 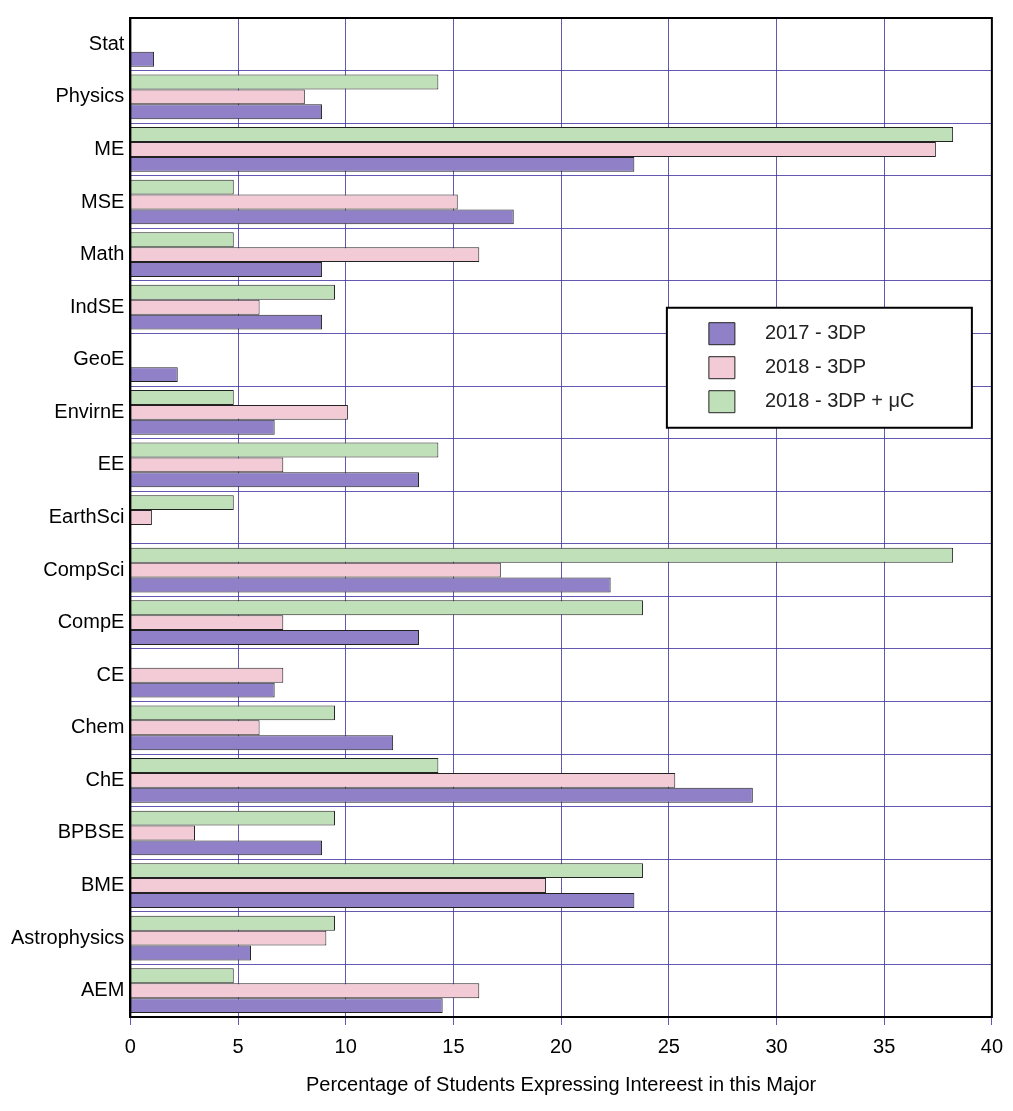 I want to click on y-tick-label: Physics, so click(x=90, y=95).